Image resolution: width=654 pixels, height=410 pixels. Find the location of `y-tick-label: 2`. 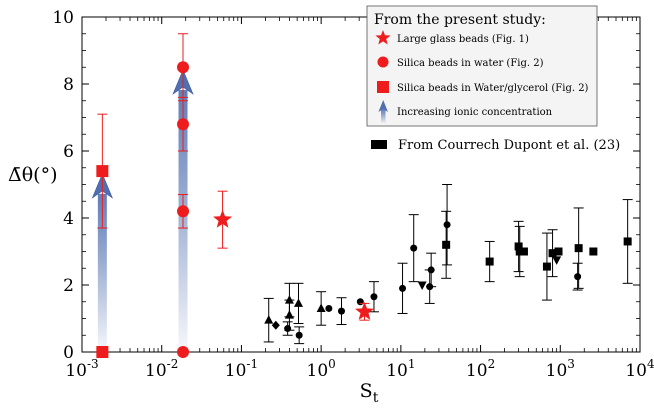

y-tick-label: 2 is located at coordinates (68, 286).